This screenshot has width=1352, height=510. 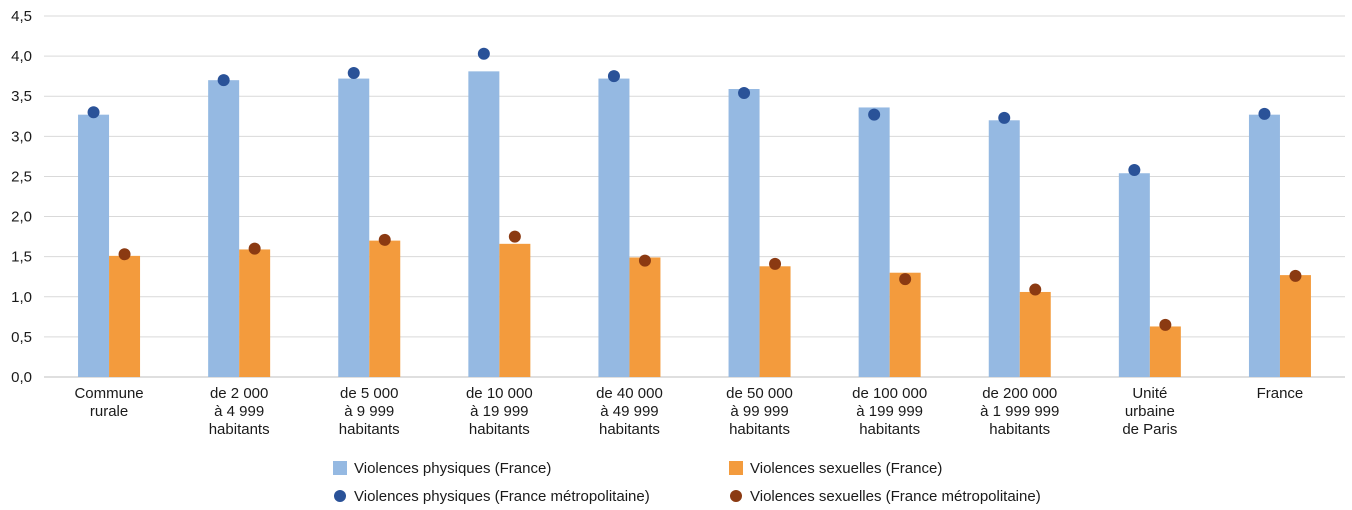 I want to click on category-label: de 100 000 à 199 999 habitants, so click(x=889, y=411).